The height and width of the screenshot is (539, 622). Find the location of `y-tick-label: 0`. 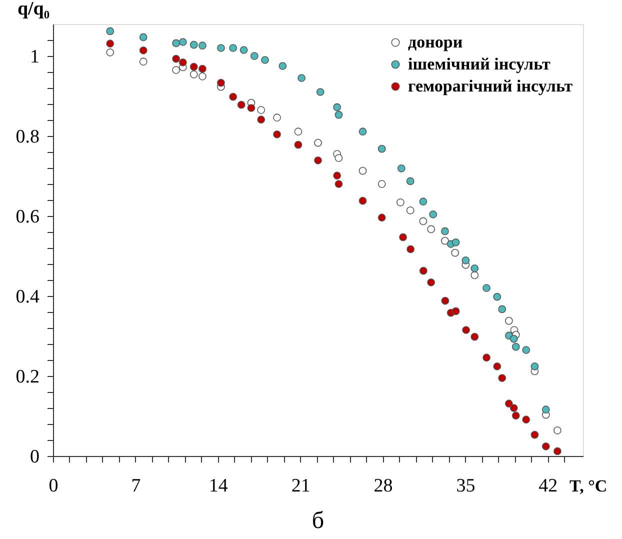

y-tick-label: 0 is located at coordinates (35, 457).